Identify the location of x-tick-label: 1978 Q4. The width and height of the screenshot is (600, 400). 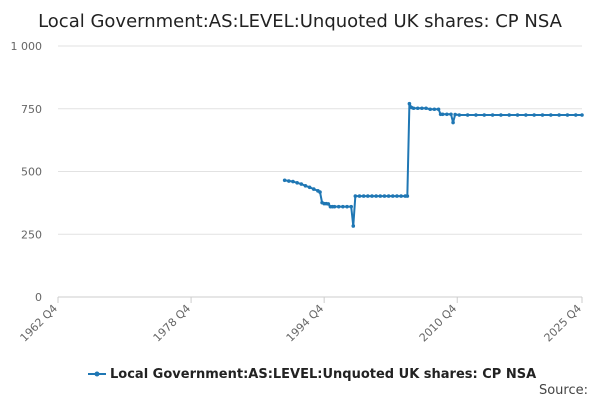
(172, 323).